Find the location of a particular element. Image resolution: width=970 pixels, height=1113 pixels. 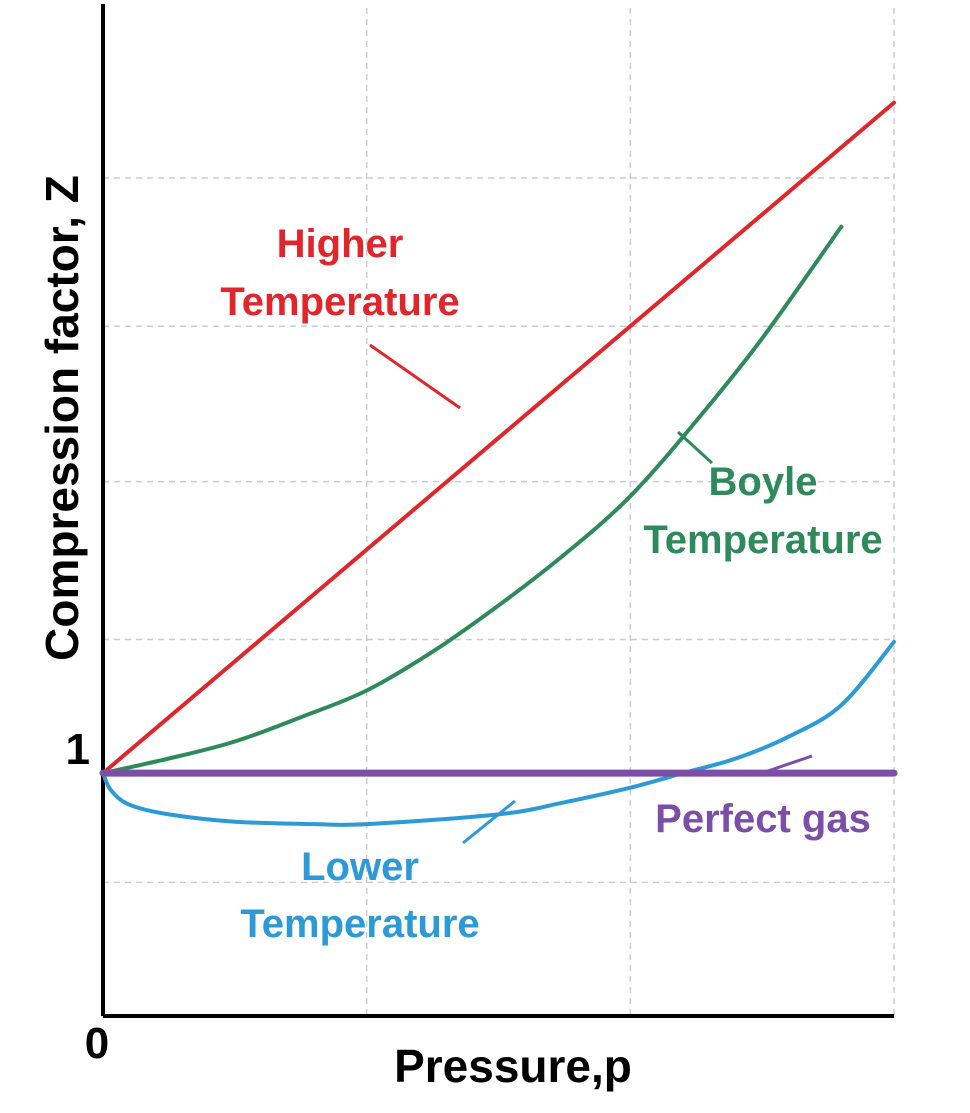

lower-temperature-pointer is located at coordinates (489, 822).